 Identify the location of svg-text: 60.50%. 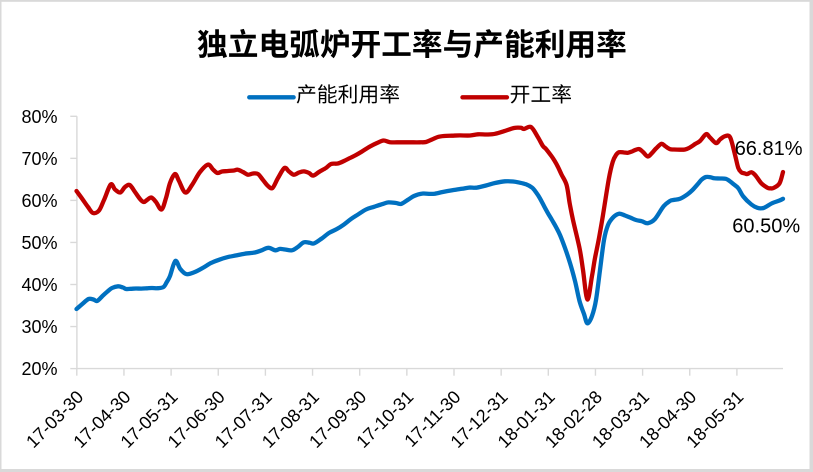
(766, 226).